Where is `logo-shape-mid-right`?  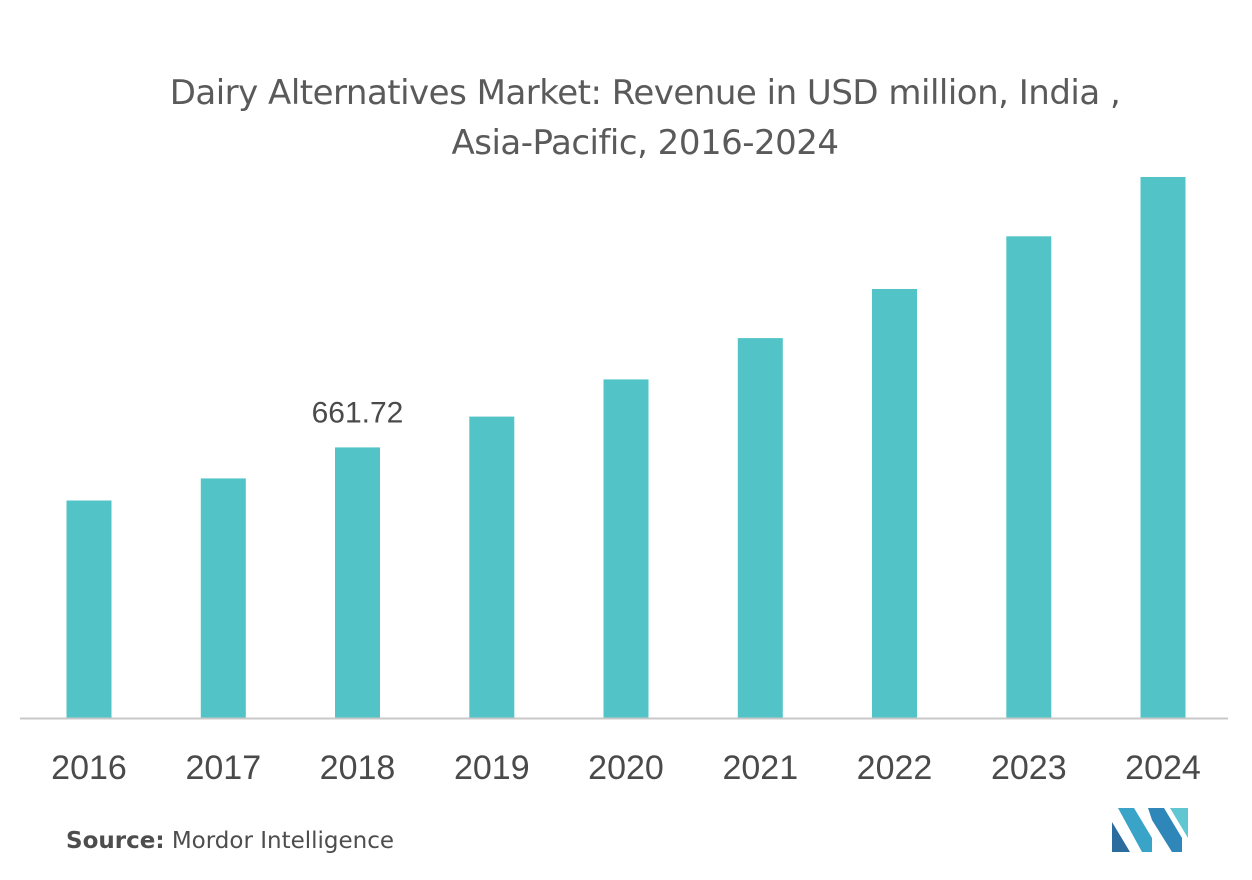 logo-shape-mid-right is located at coordinates (1165, 830).